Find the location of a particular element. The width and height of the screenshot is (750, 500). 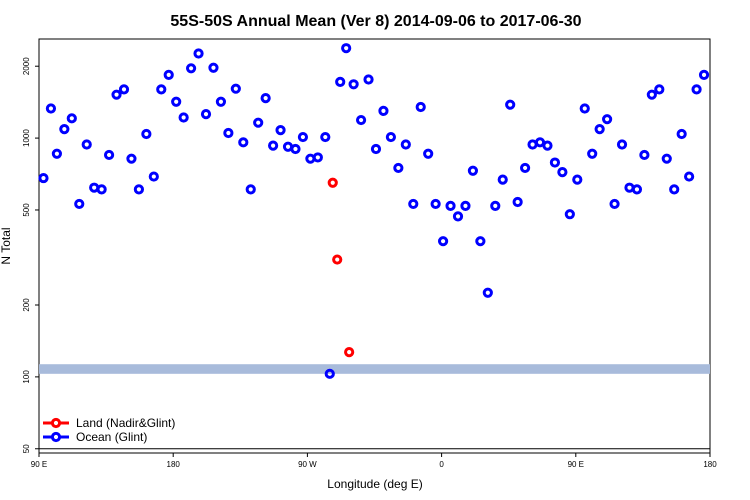

legend-label: Land (Nadir&Glint) is located at coordinates (125, 423).